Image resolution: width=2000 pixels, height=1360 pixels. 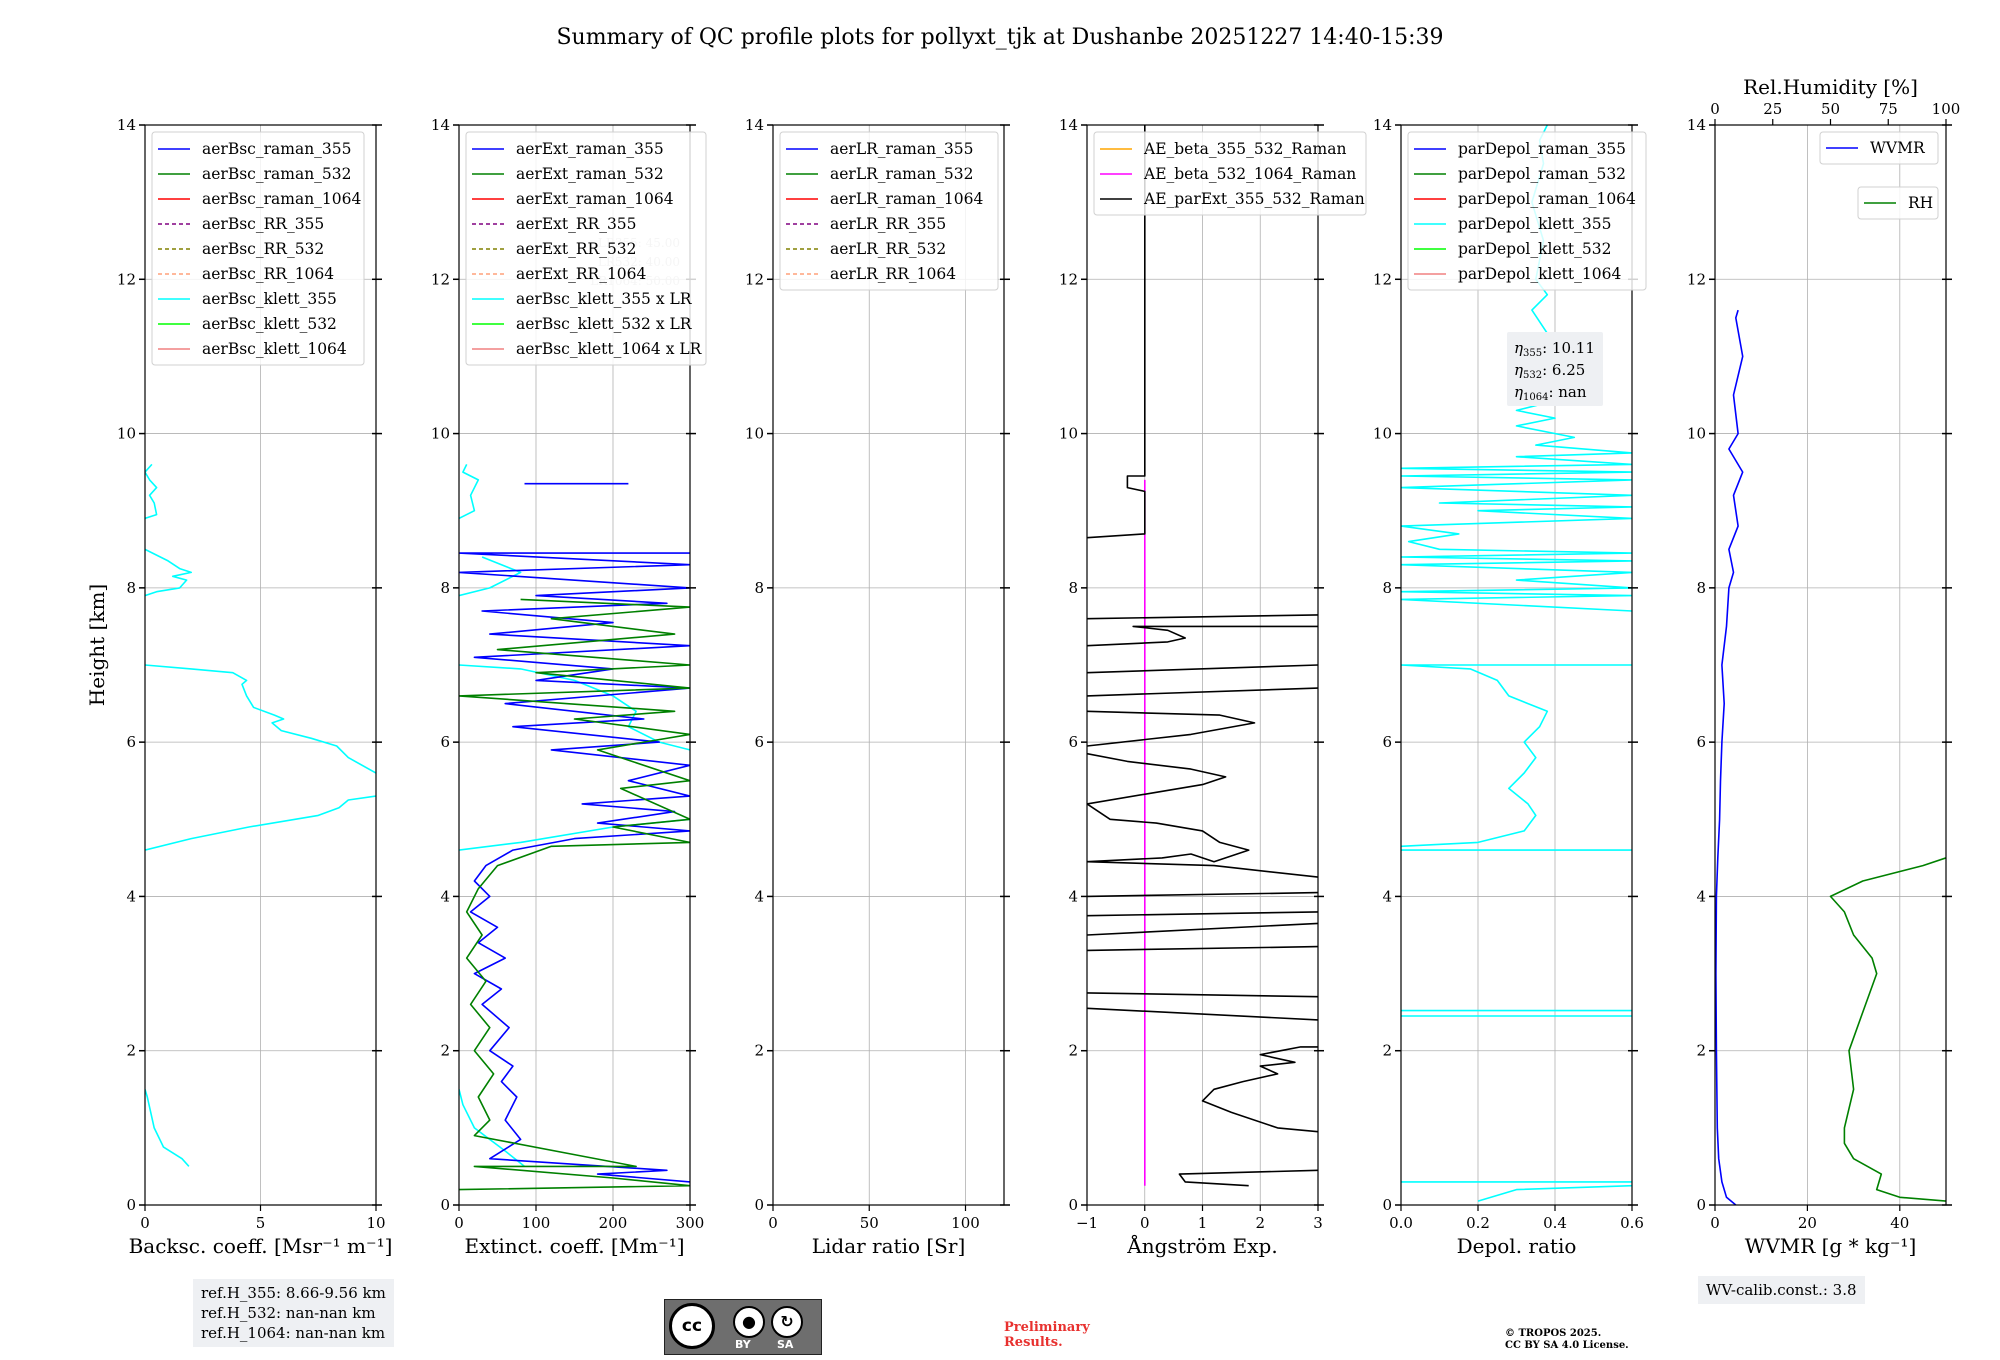 What do you see at coordinates (906, 199) in the screenshot?
I see `legend-label: aerLR_raman_1064` at bounding box center [906, 199].